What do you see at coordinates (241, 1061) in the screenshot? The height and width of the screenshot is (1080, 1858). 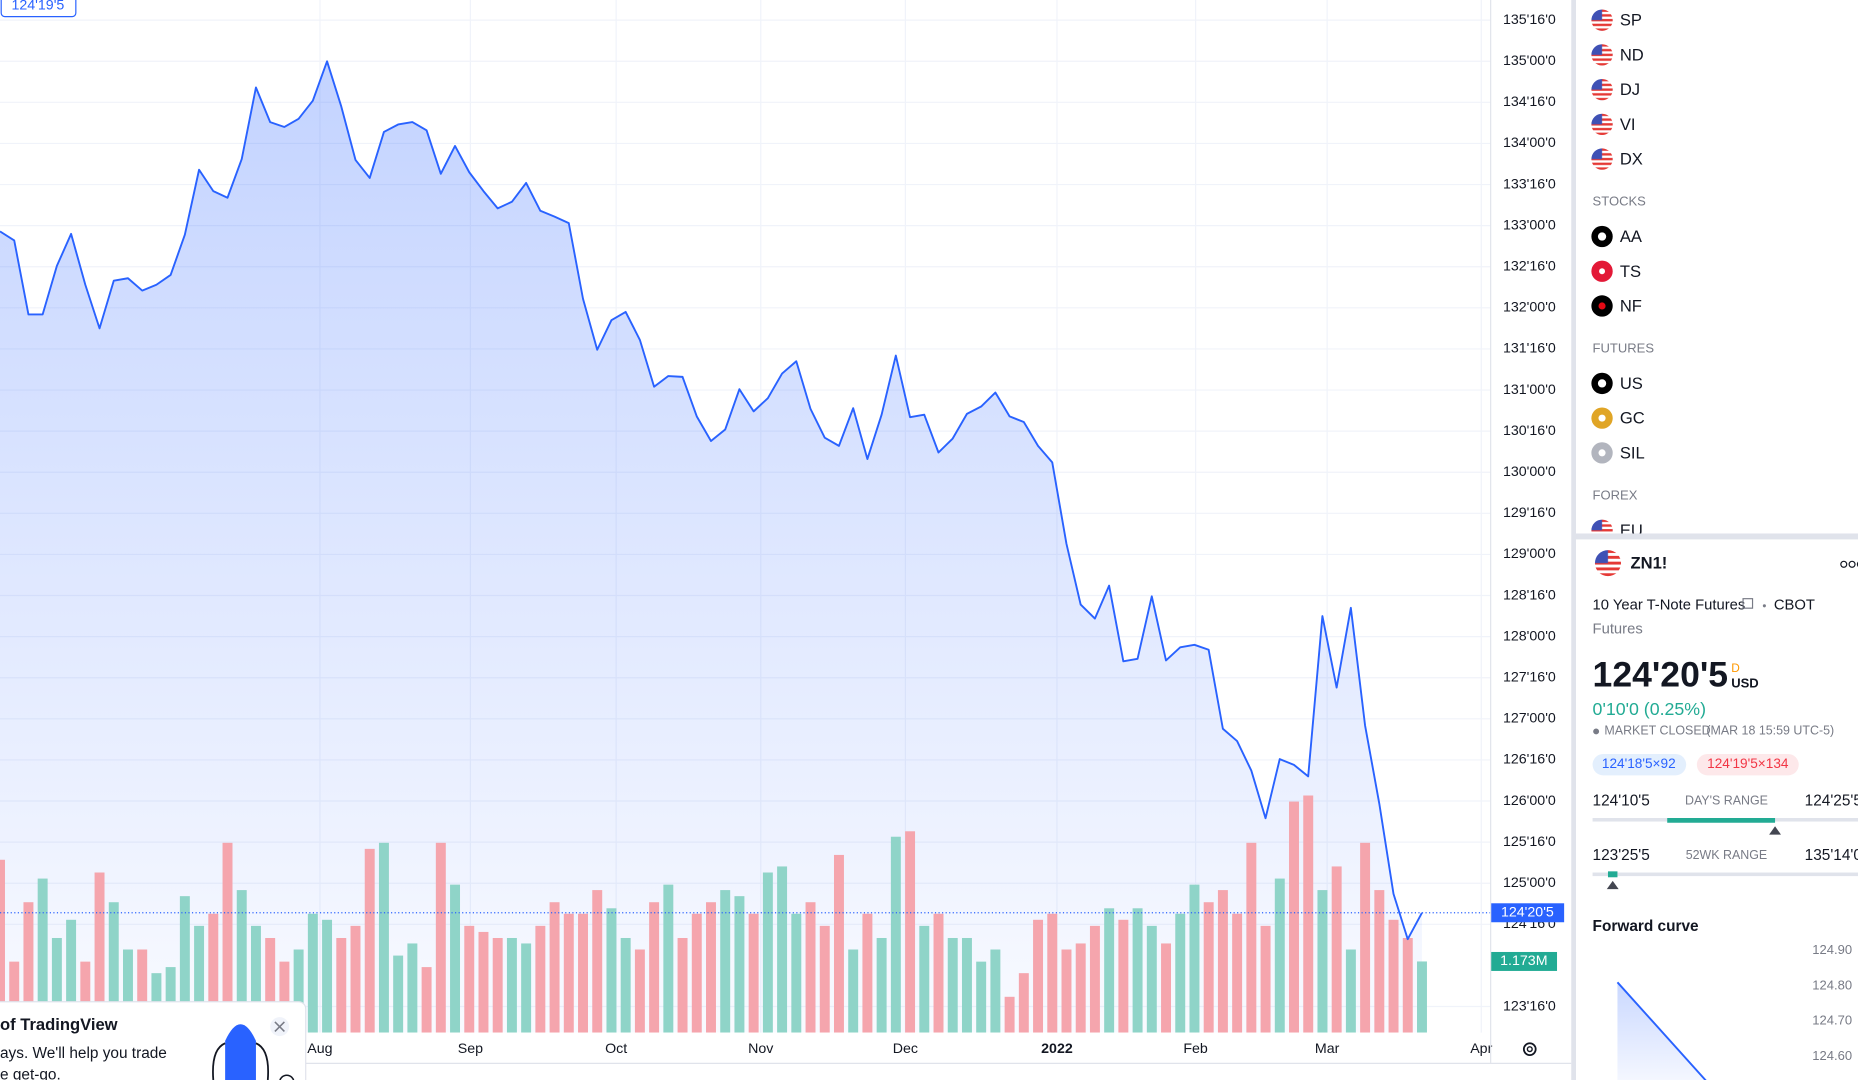 I see `rocket-fins` at bounding box center [241, 1061].